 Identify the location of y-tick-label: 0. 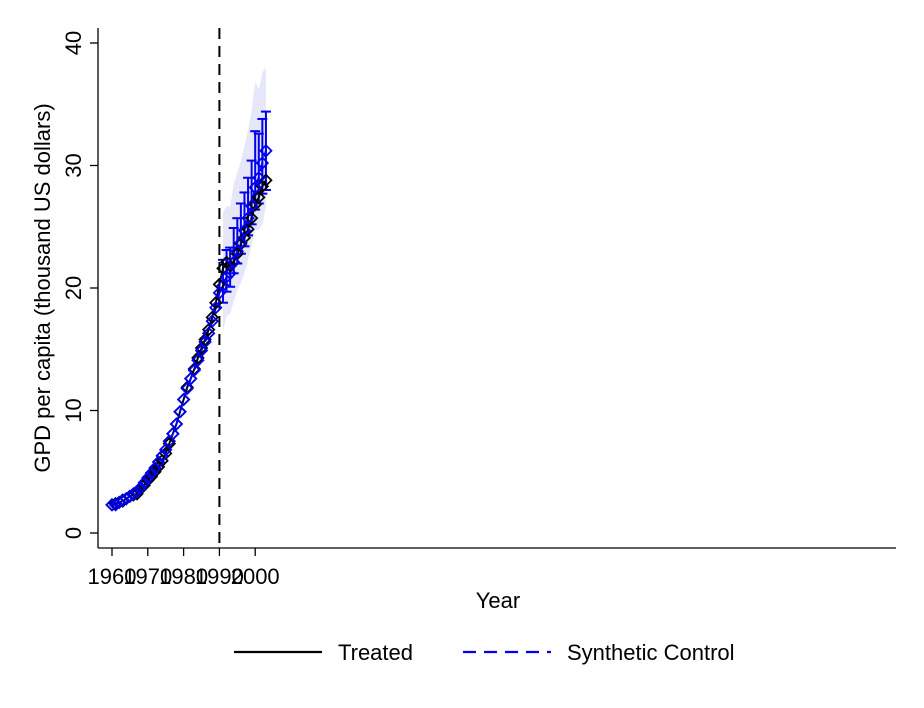
(73, 533).